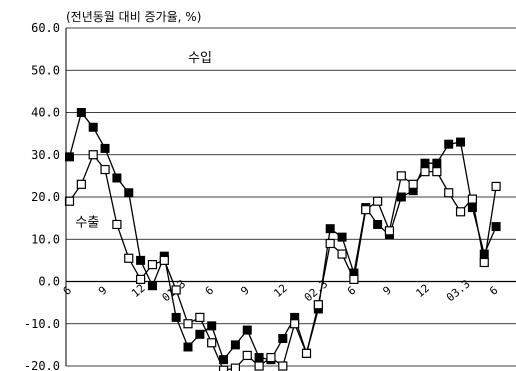 The image size is (516, 371). I want to click on y-tick-label: 10.0, so click(45, 239).